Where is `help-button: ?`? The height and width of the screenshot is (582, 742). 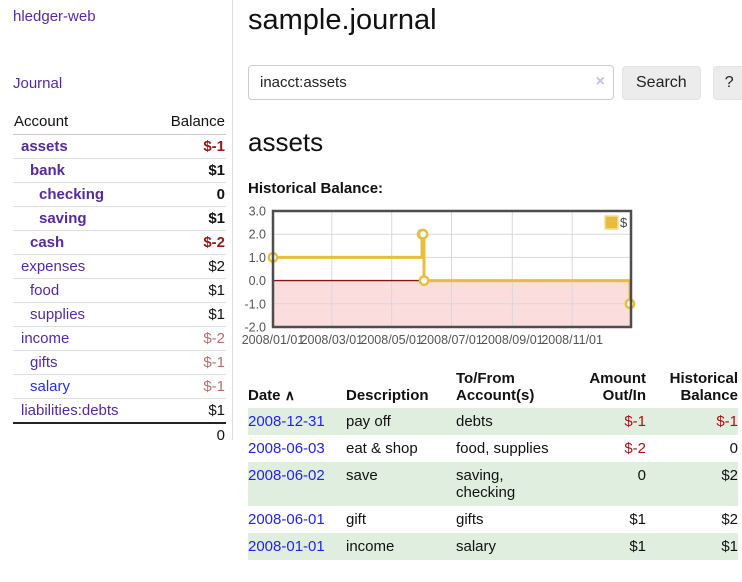
help-button: ? is located at coordinates (727, 82).